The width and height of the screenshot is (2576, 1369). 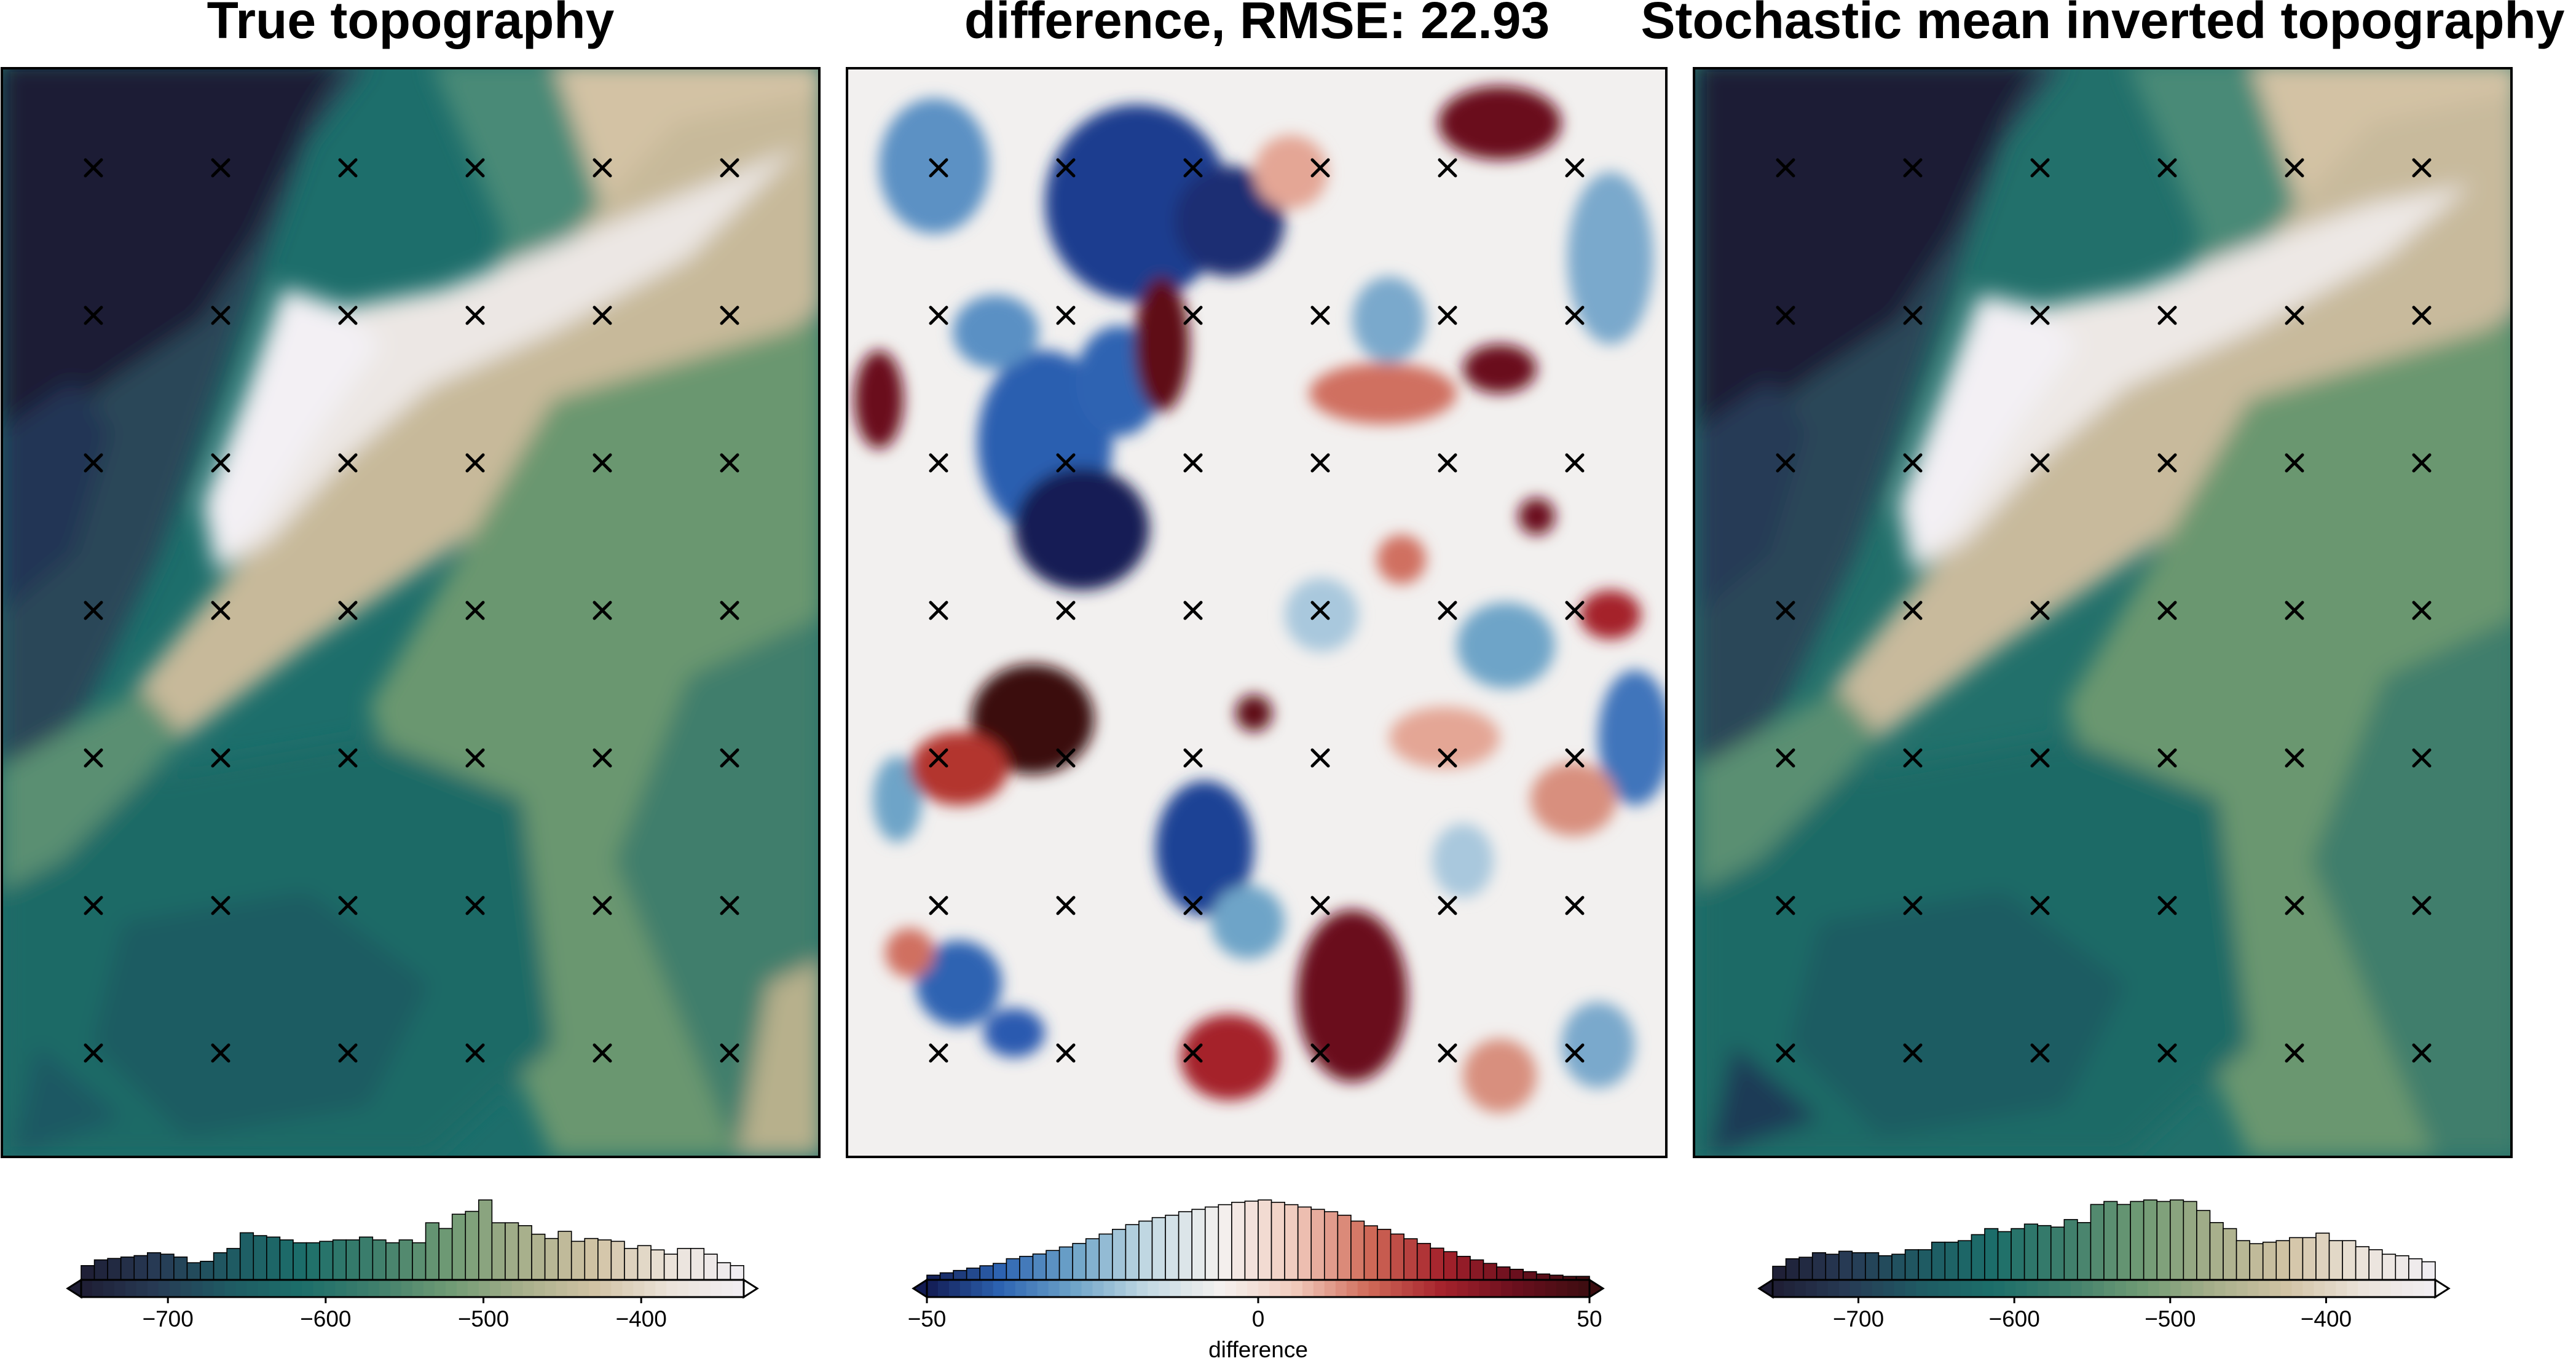 What do you see at coordinates (1766, 1288) in the screenshot?
I see `colorbar-extend-left` at bounding box center [1766, 1288].